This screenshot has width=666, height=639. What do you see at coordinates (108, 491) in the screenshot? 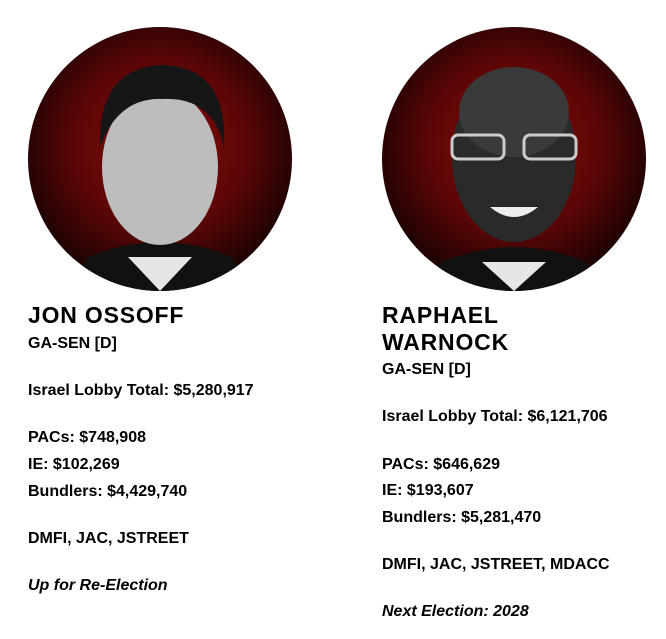
I see `bundlers: Bundlers: $4,429,740` at bounding box center [108, 491].